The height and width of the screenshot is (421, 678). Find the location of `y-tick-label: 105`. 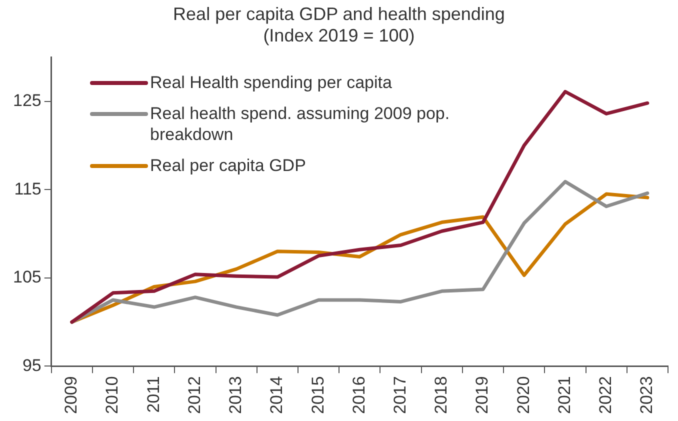

y-tick-label: 105 is located at coordinates (27, 277).